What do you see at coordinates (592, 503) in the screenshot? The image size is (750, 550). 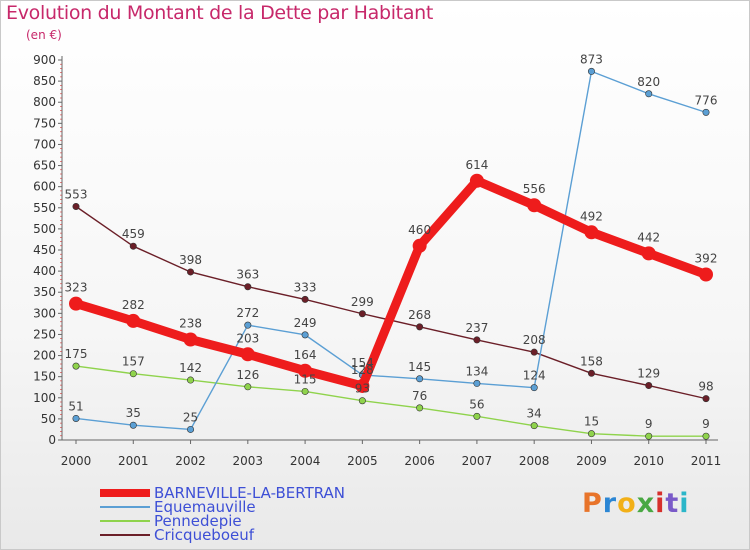 I see `logo-letter: P` at bounding box center [592, 503].